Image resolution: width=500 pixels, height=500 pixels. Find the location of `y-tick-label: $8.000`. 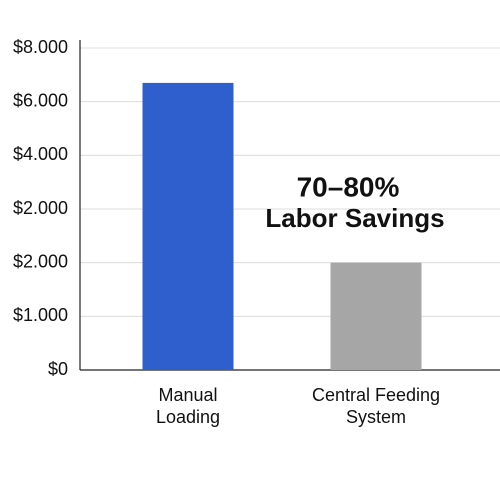

y-tick-label: $8.000 is located at coordinates (40, 47).